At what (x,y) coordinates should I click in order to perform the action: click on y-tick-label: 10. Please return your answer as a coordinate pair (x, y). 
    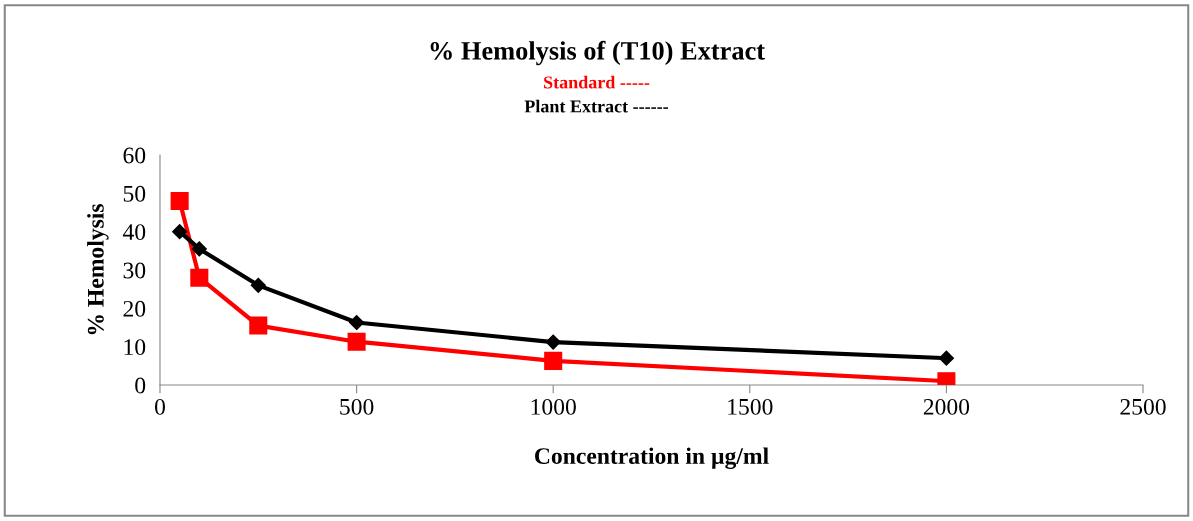
    Looking at the image, I should click on (135, 347).